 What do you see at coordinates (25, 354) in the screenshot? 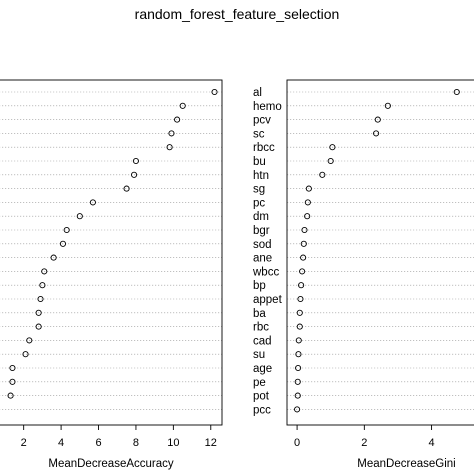
I see `meandecreaseaccuracy-point-su` at bounding box center [25, 354].